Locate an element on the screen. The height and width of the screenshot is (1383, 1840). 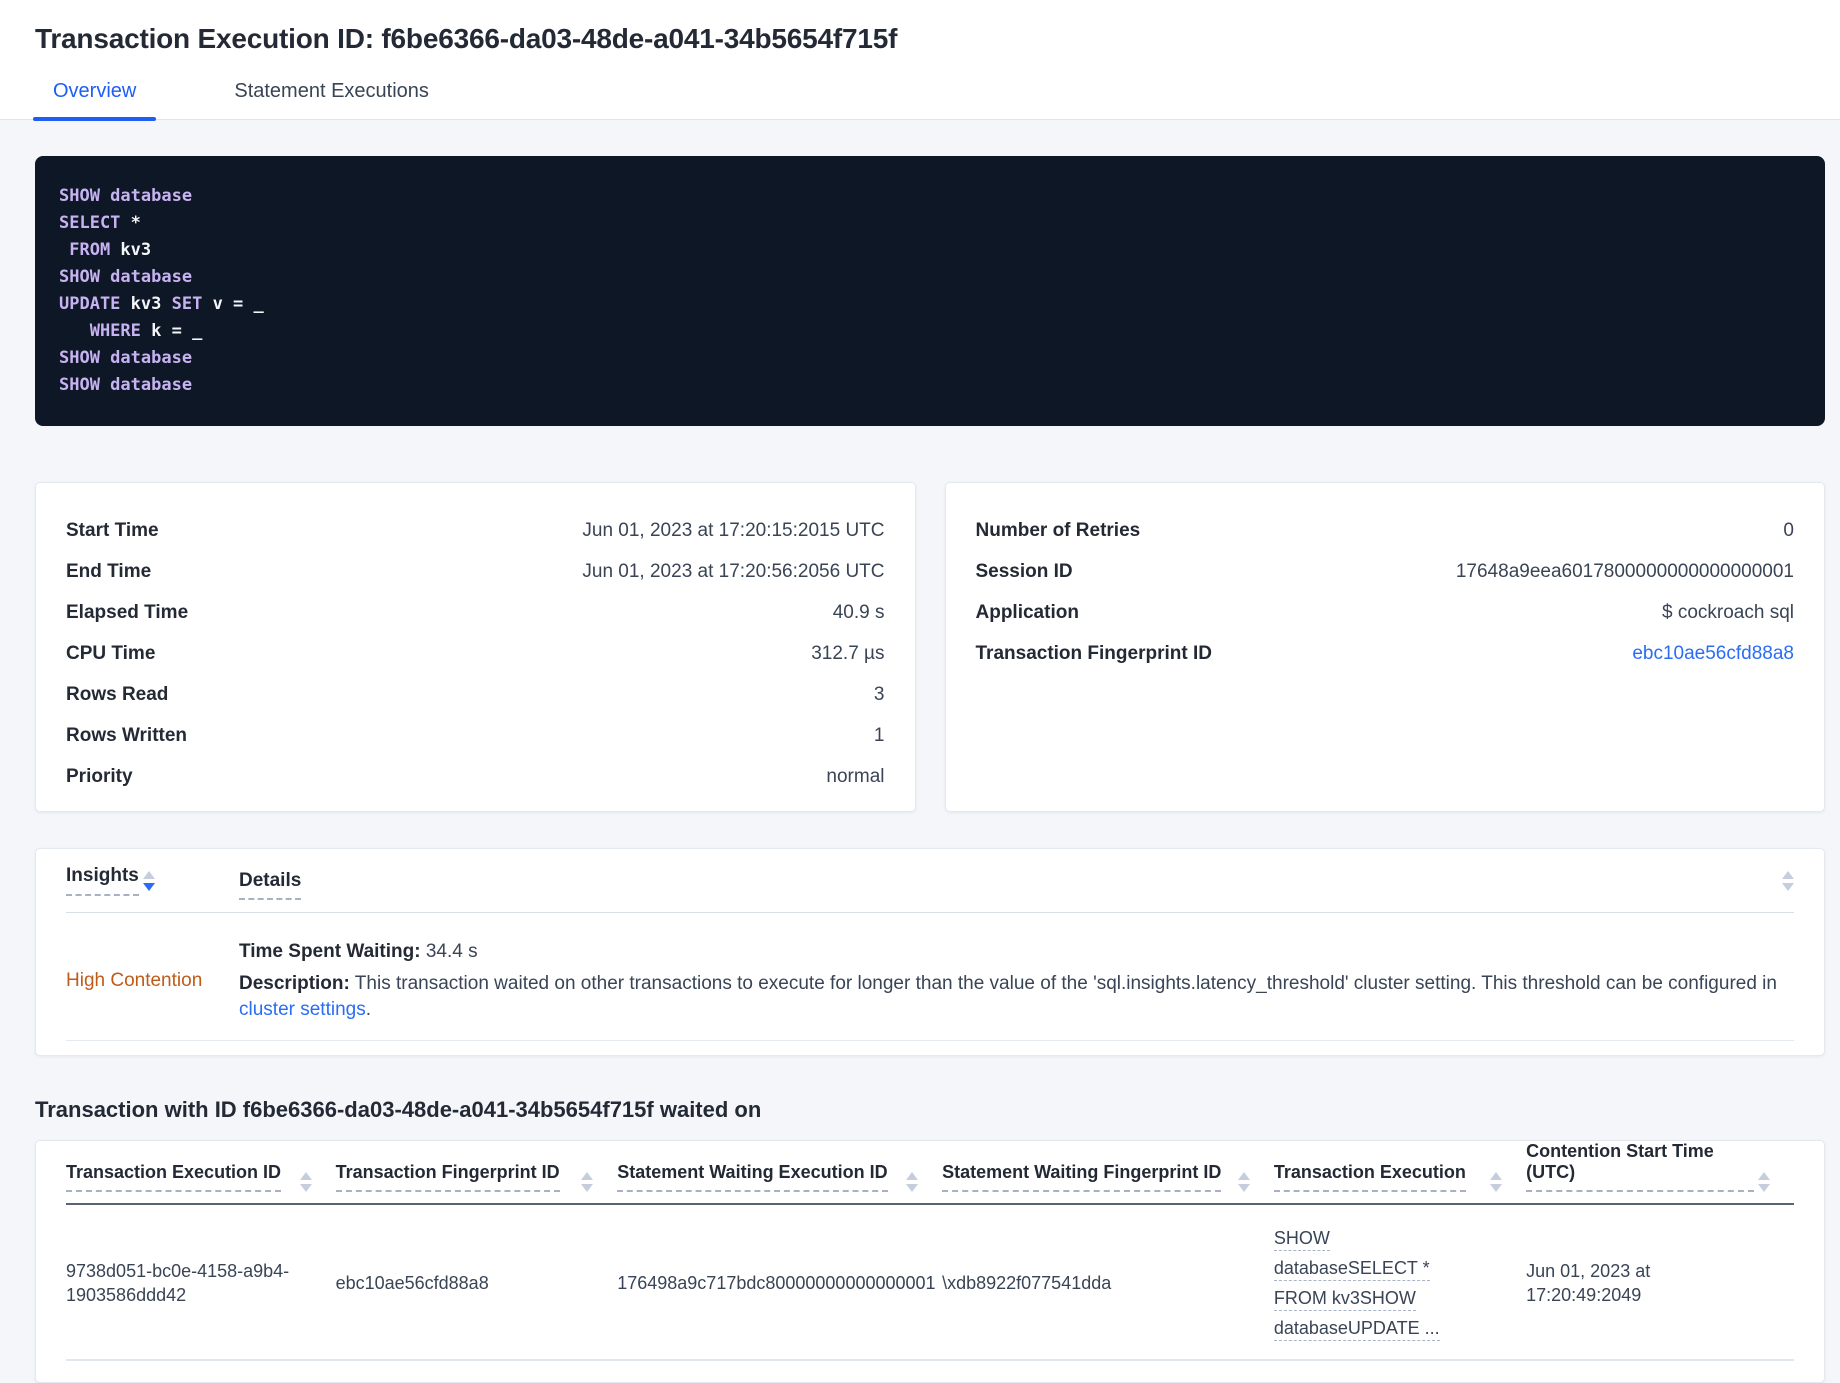
summary-label: Start Time is located at coordinates (112, 530).